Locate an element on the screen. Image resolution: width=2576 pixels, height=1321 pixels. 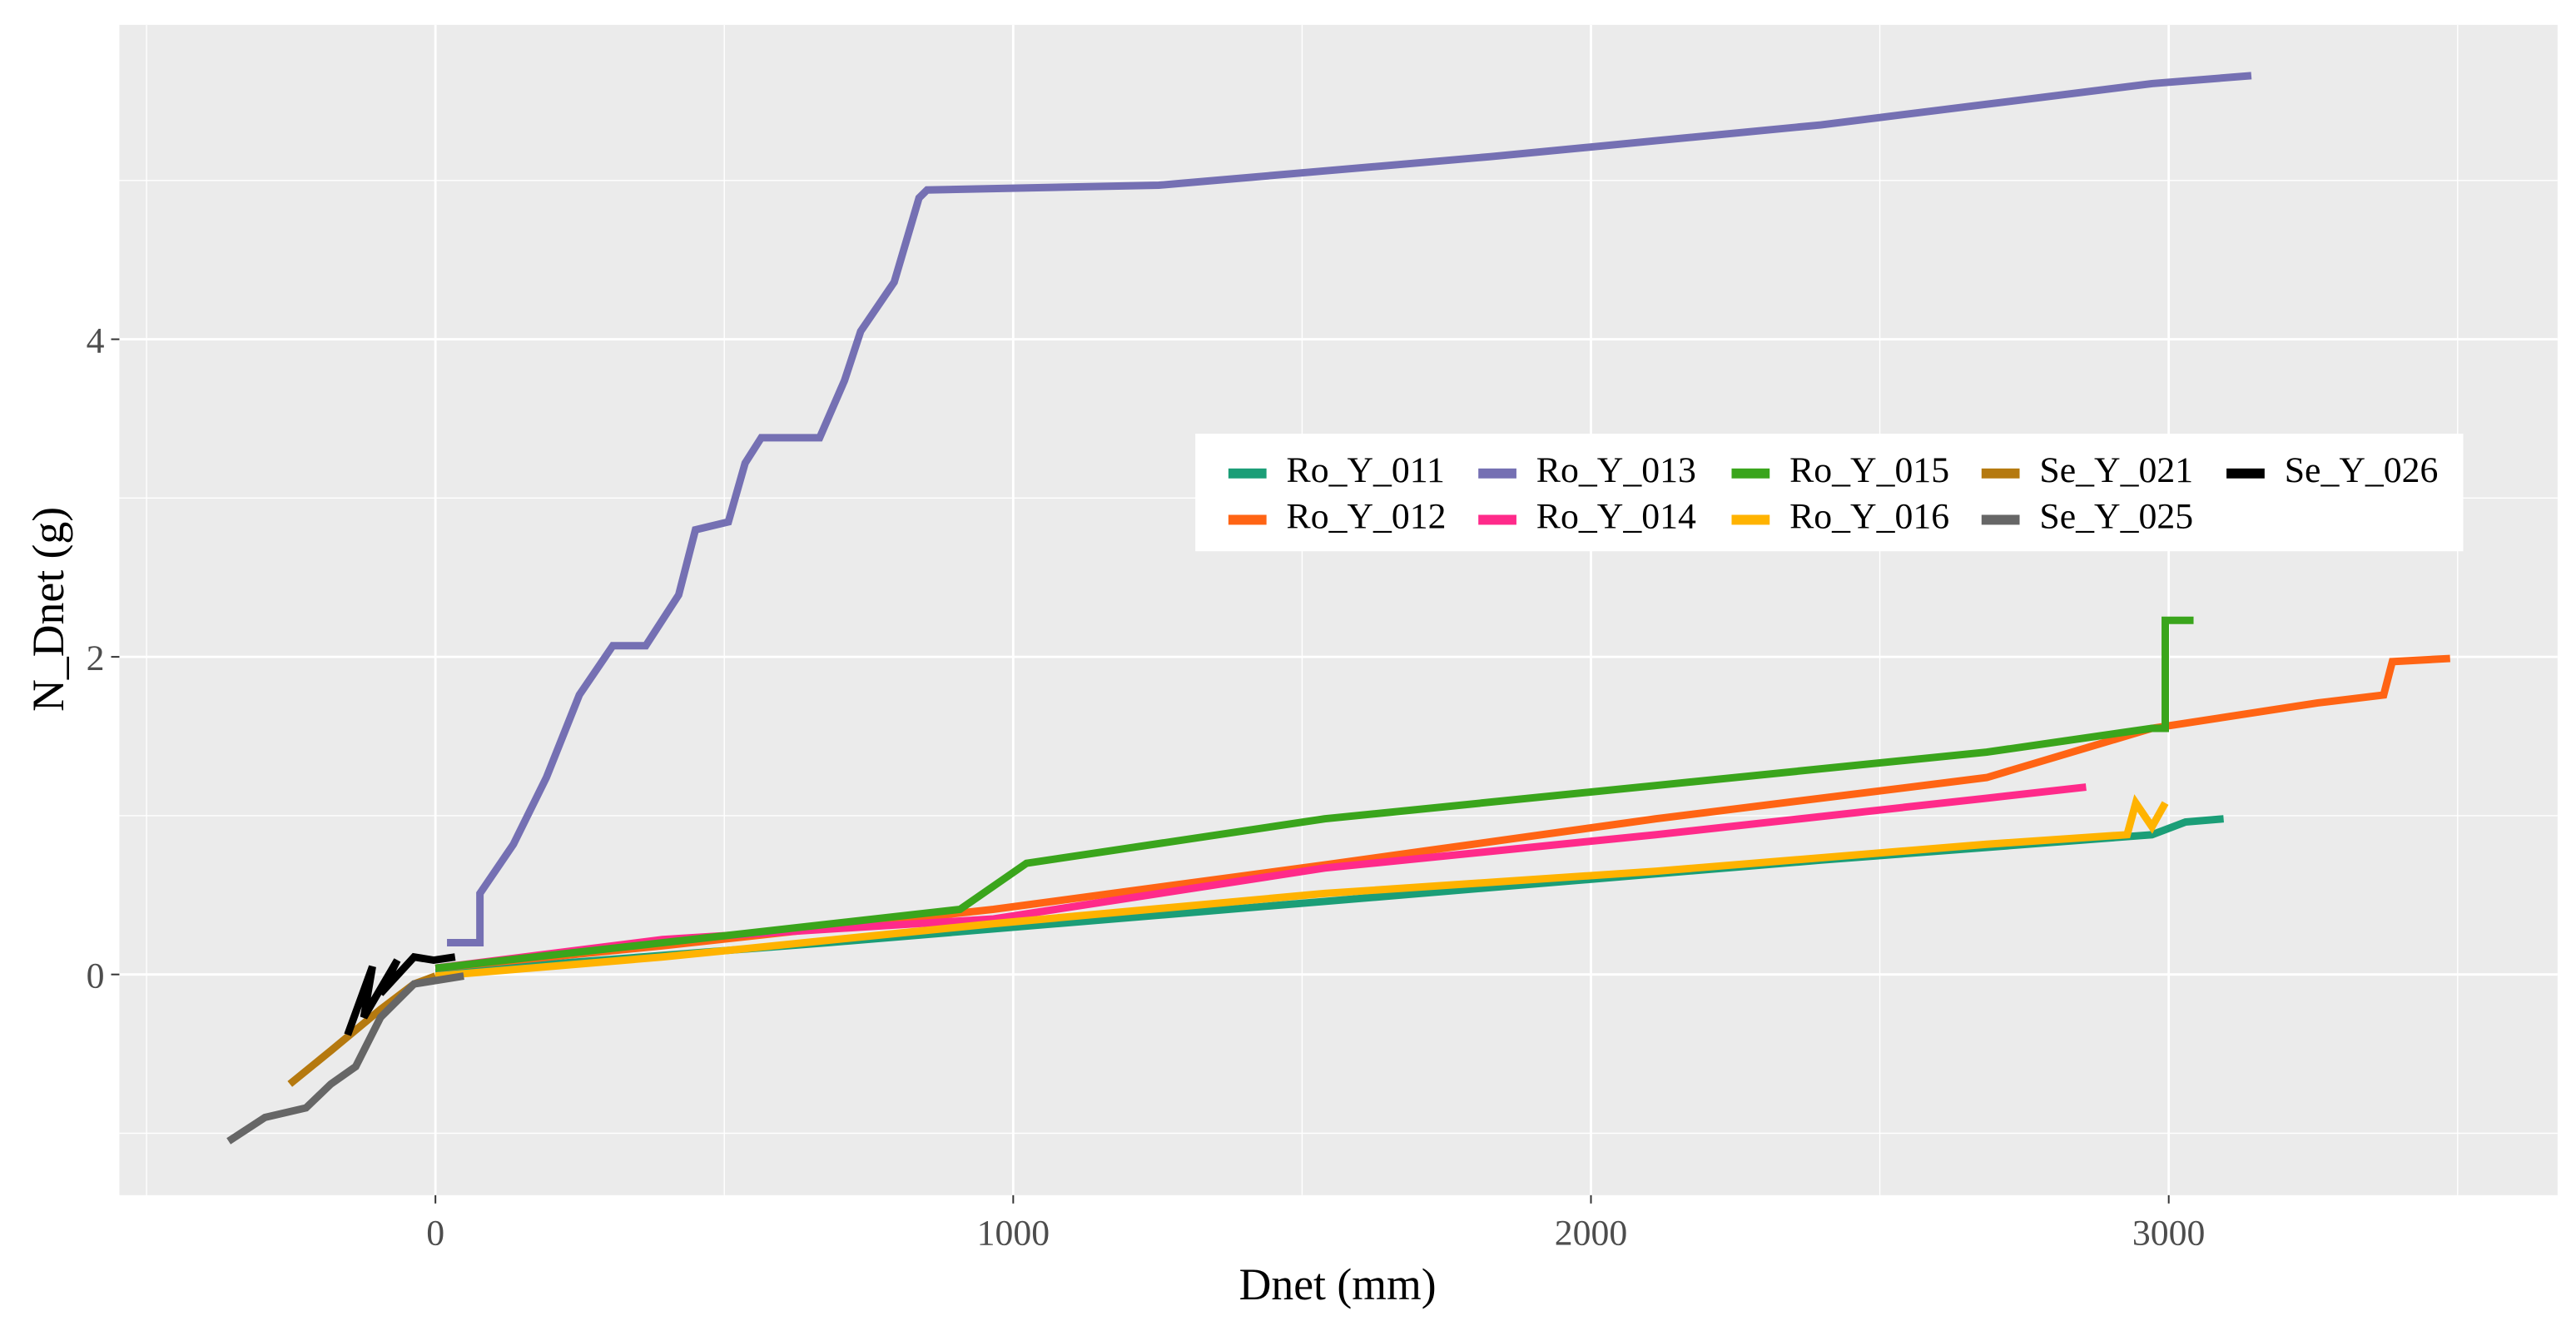
legend-label: Ro_Y_013 is located at coordinates (1616, 470).